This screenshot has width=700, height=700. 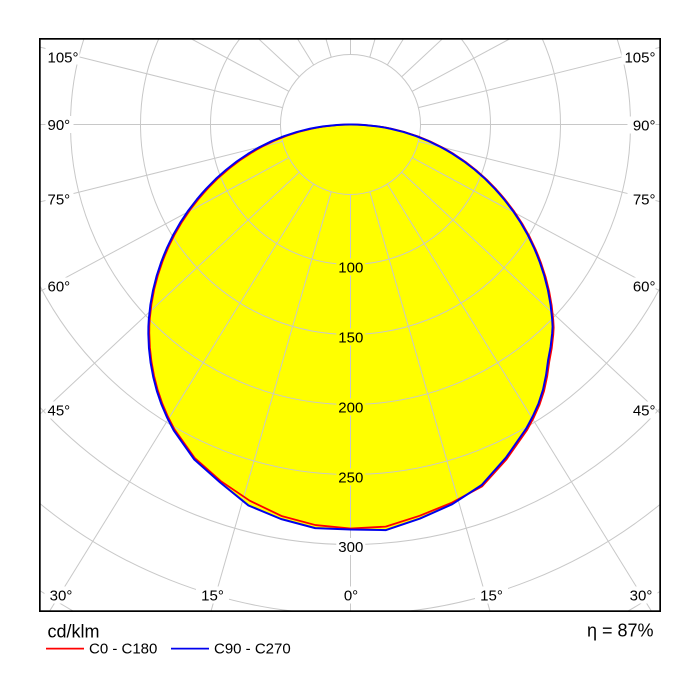 I want to click on svg-text: 200, so click(x=350, y=407).